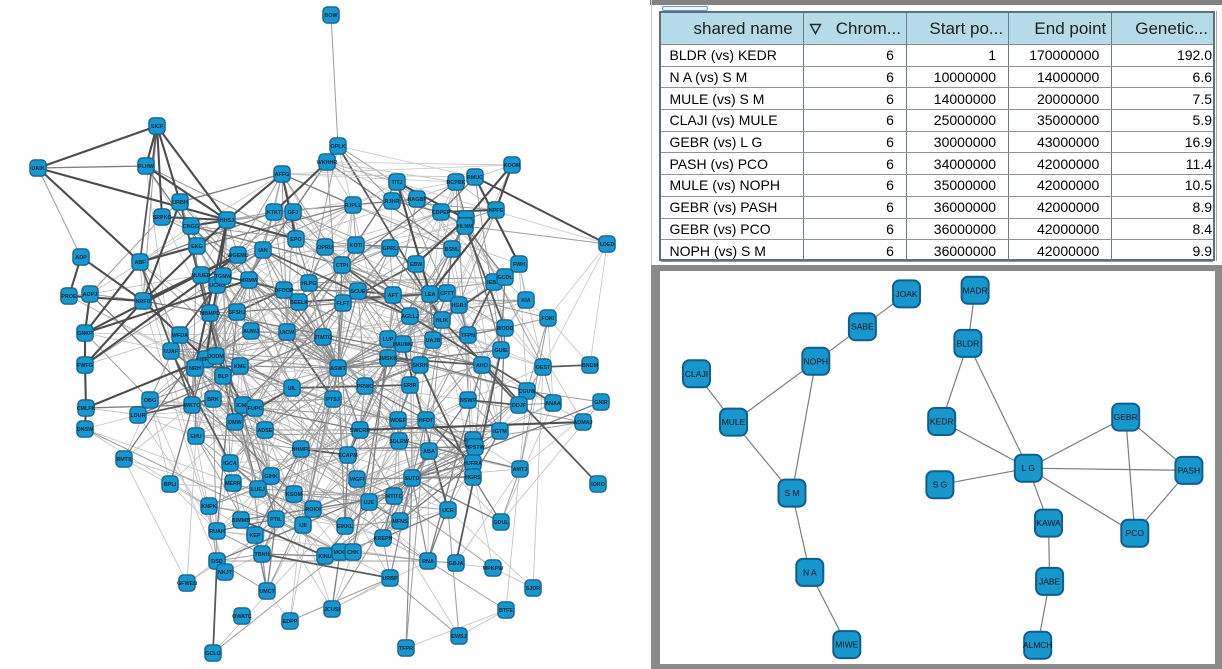  What do you see at coordinates (1048, 523) in the screenshot?
I see `svg-text: KAWA` at bounding box center [1048, 523].